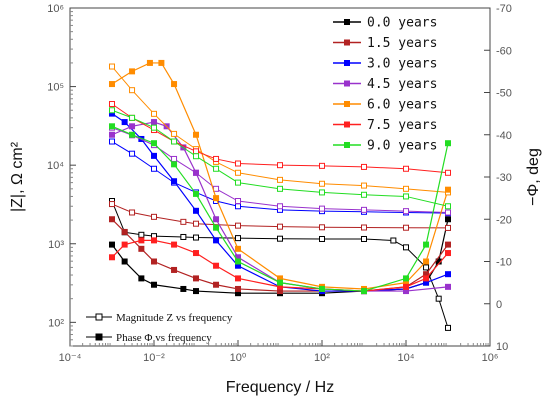 The image size is (550, 404). Describe the element at coordinates (17, 176) in the screenshot. I see `y-axis-left-title: |Z|, Ω cm²` at that location.